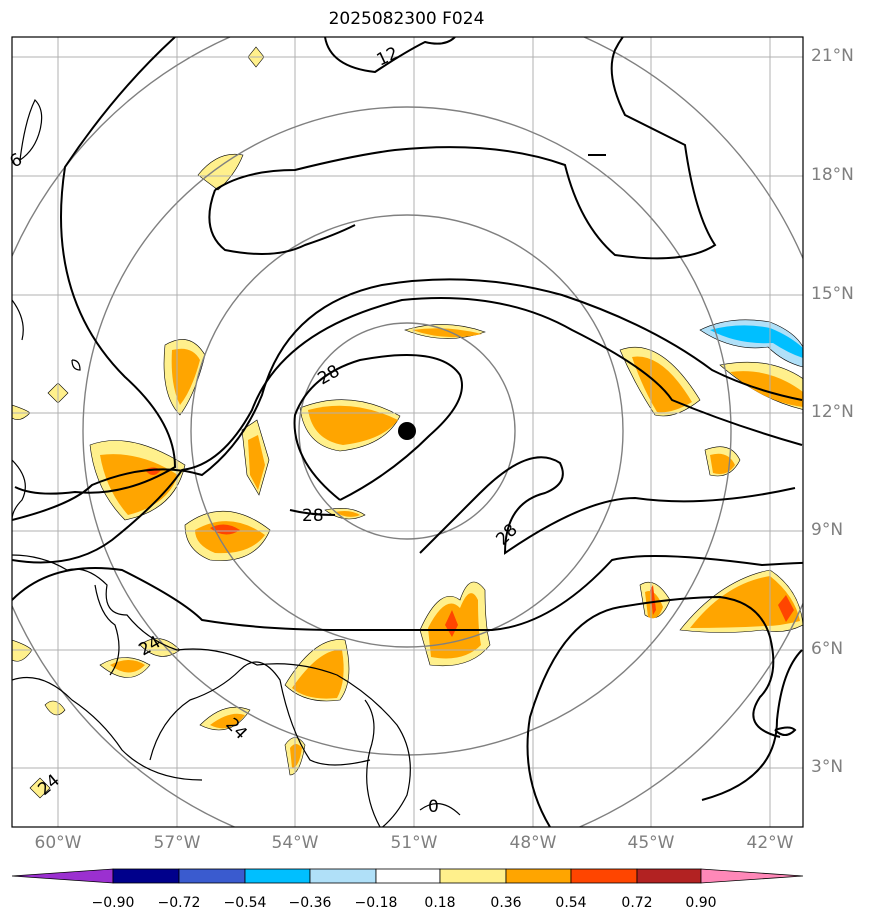 The image size is (873, 924). Describe the element at coordinates (651, 843) in the screenshot. I see `lon-label: 45°W` at that location.